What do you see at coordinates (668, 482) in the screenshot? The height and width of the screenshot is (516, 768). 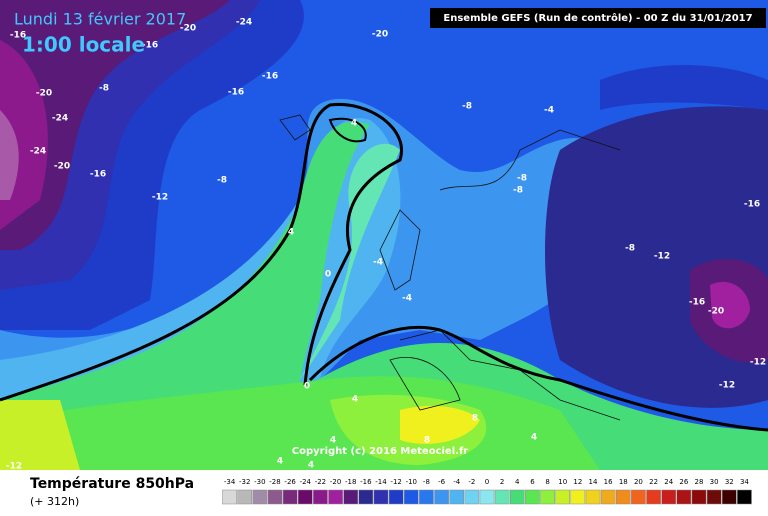 I see `legend-tick-label: 24` at bounding box center [668, 482].